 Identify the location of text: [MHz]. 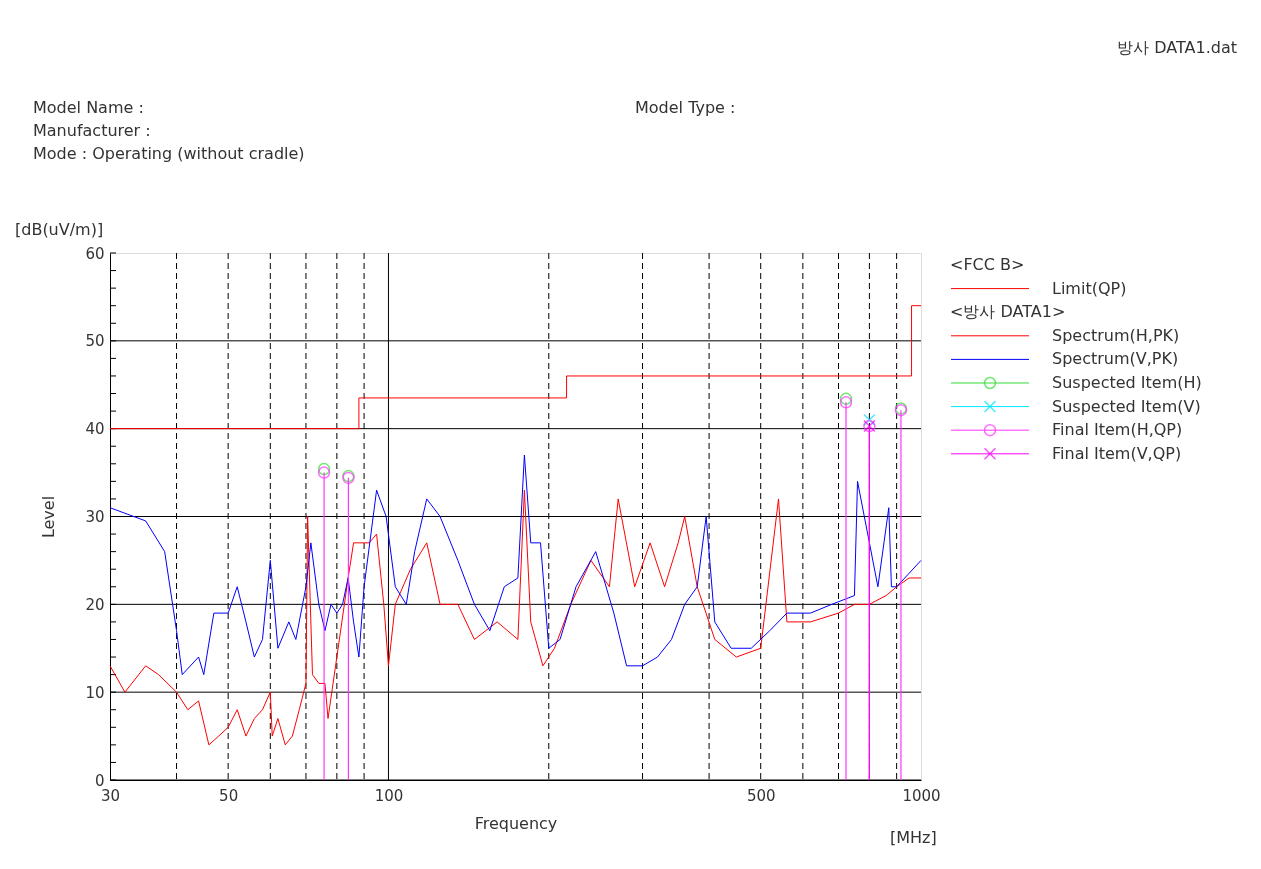
(913, 837).